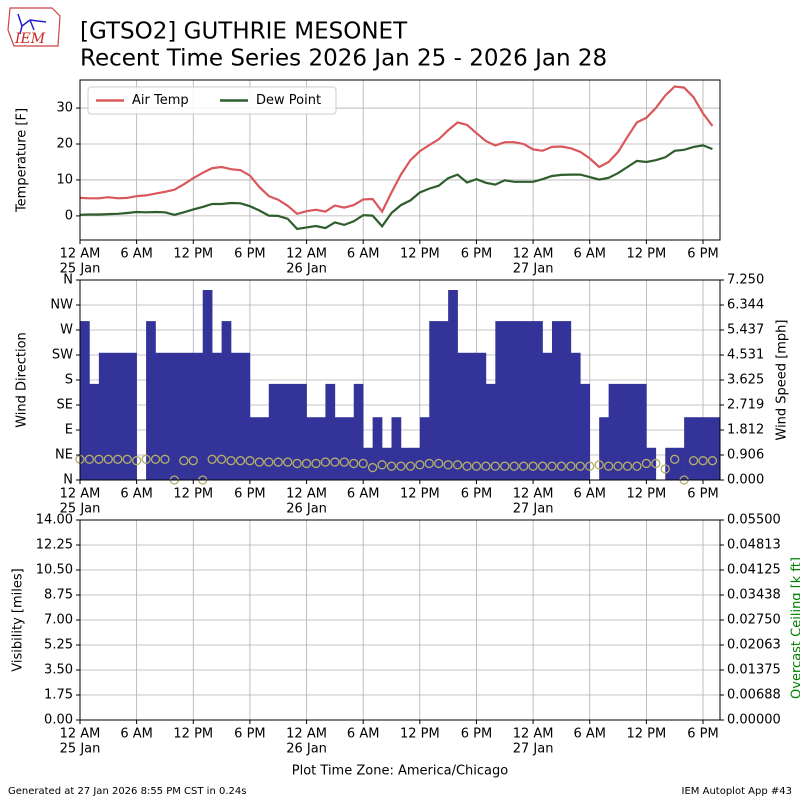  I want to click on x-tick-sublabel: 25 Jan, so click(80, 269).